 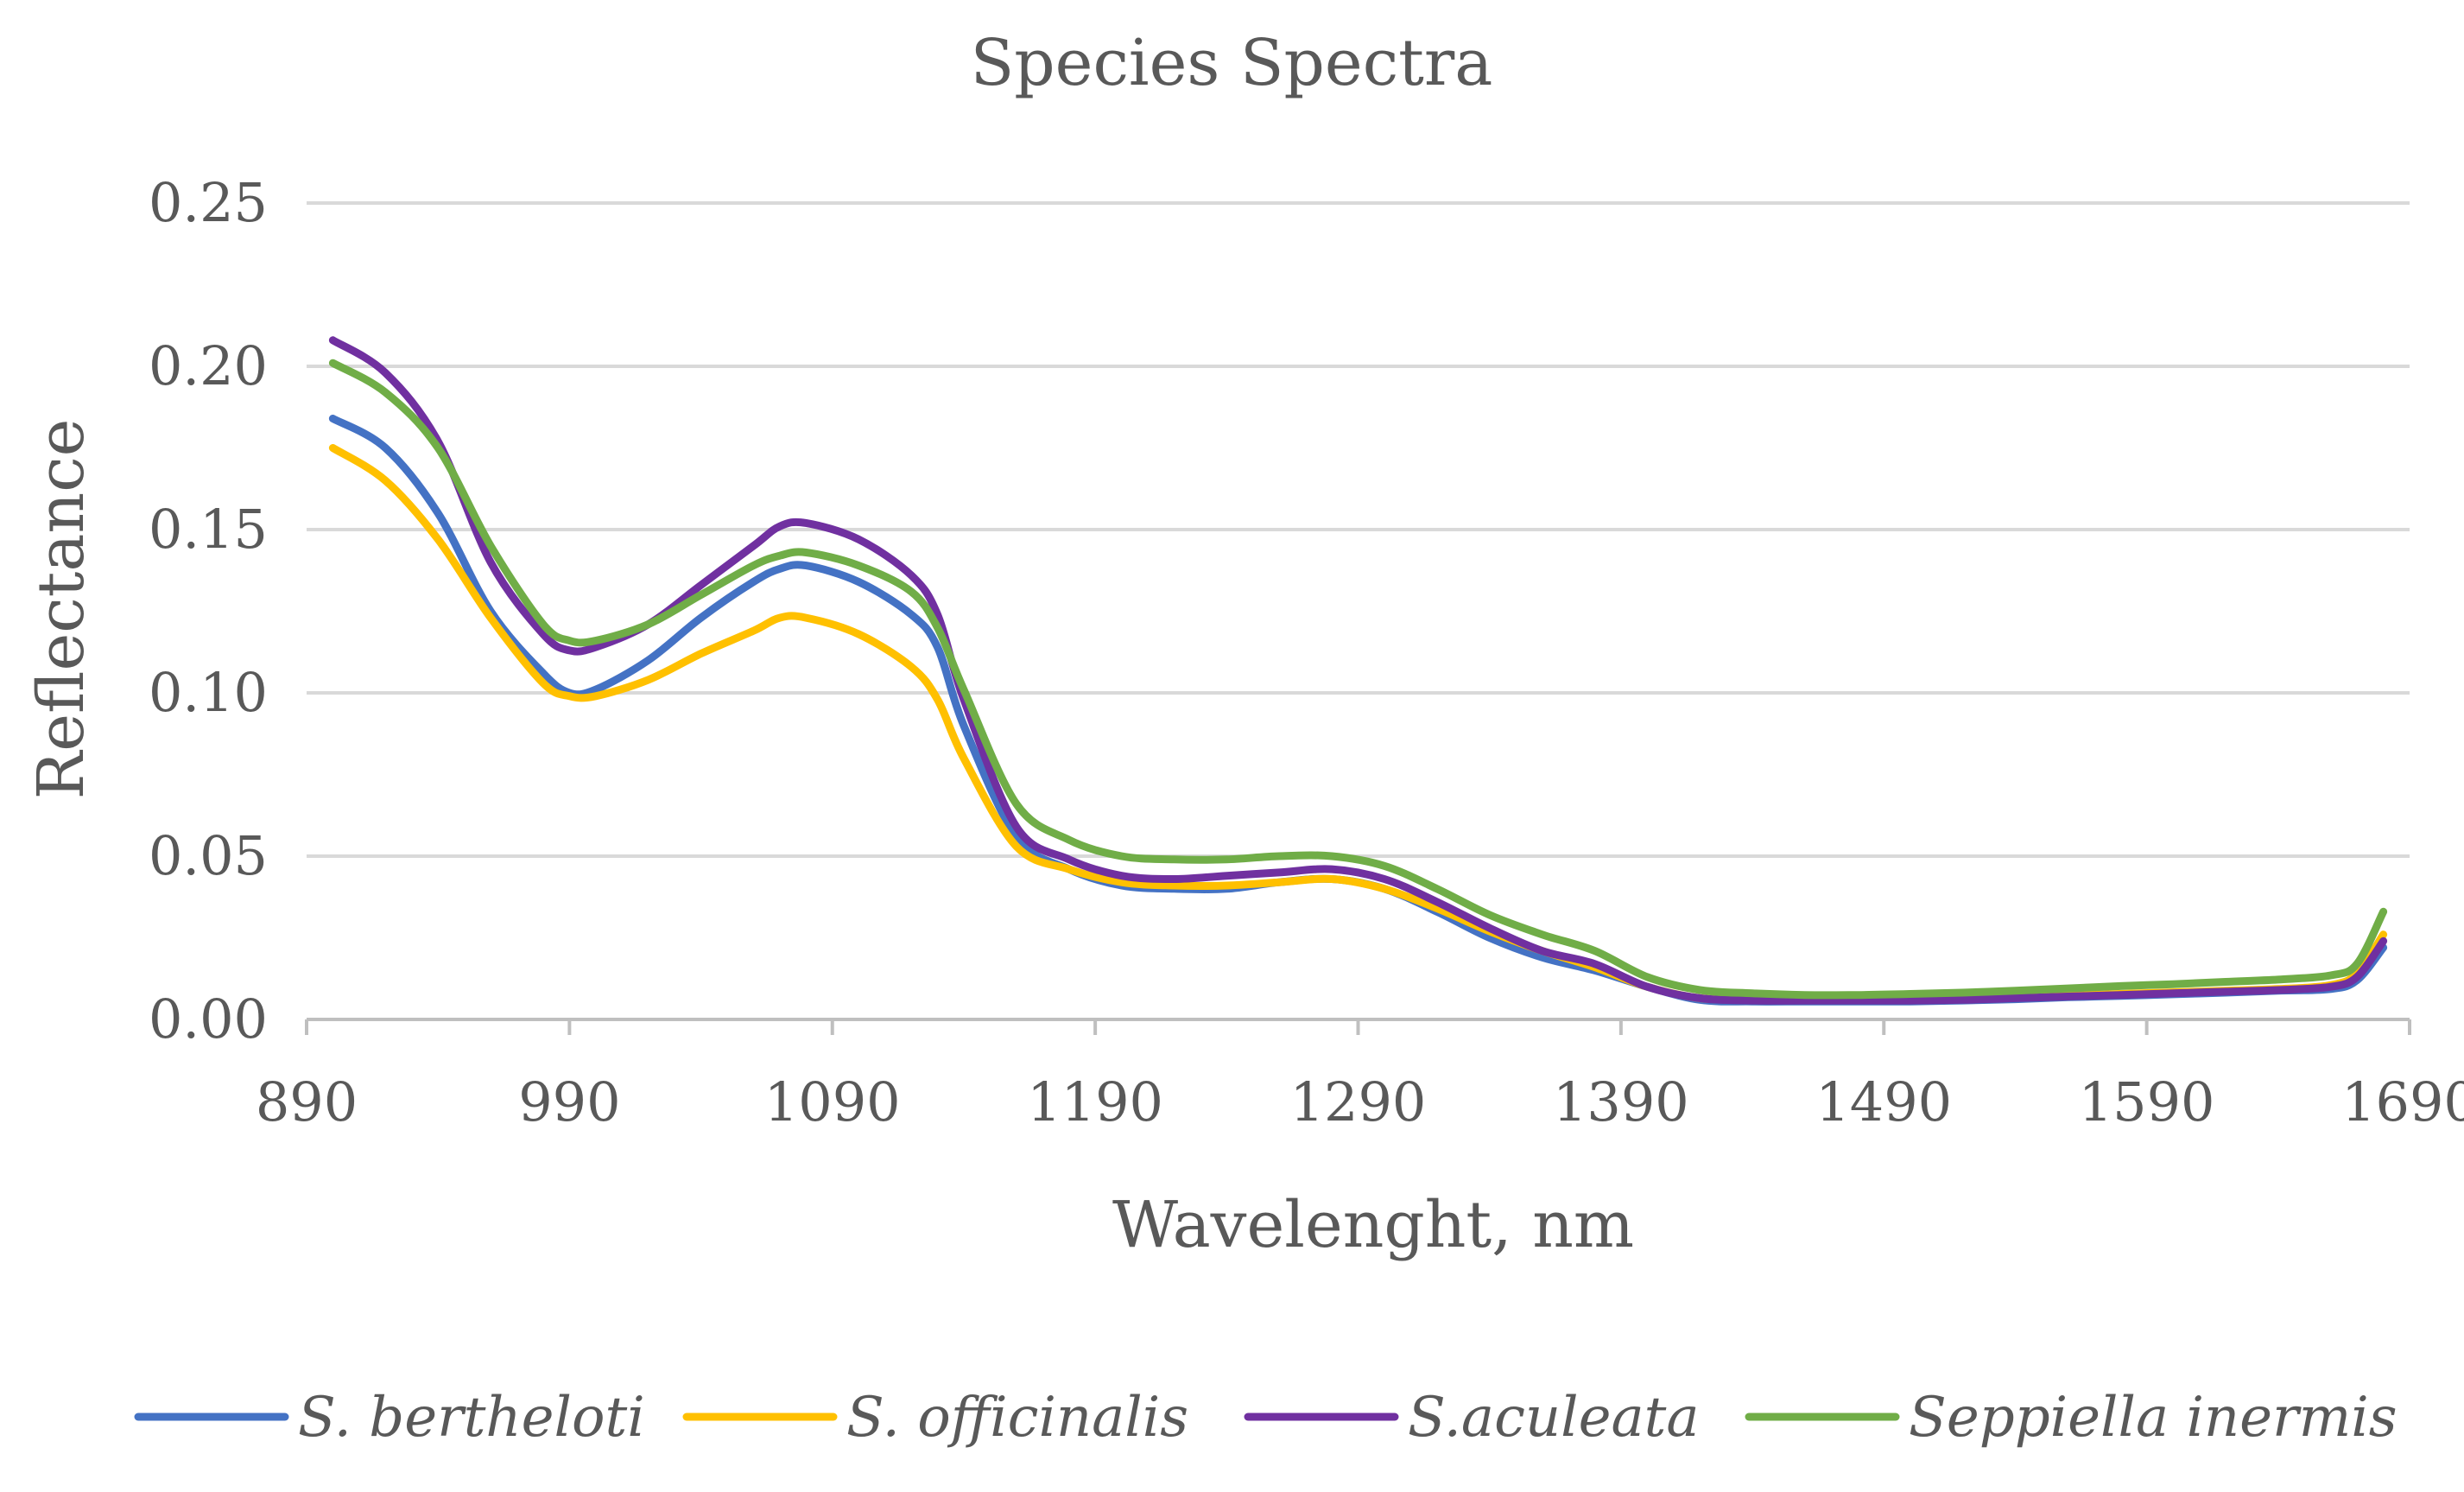 What do you see at coordinates (1554, 1418) in the screenshot?
I see `legend-label-2: S.aculeata` at bounding box center [1554, 1418].